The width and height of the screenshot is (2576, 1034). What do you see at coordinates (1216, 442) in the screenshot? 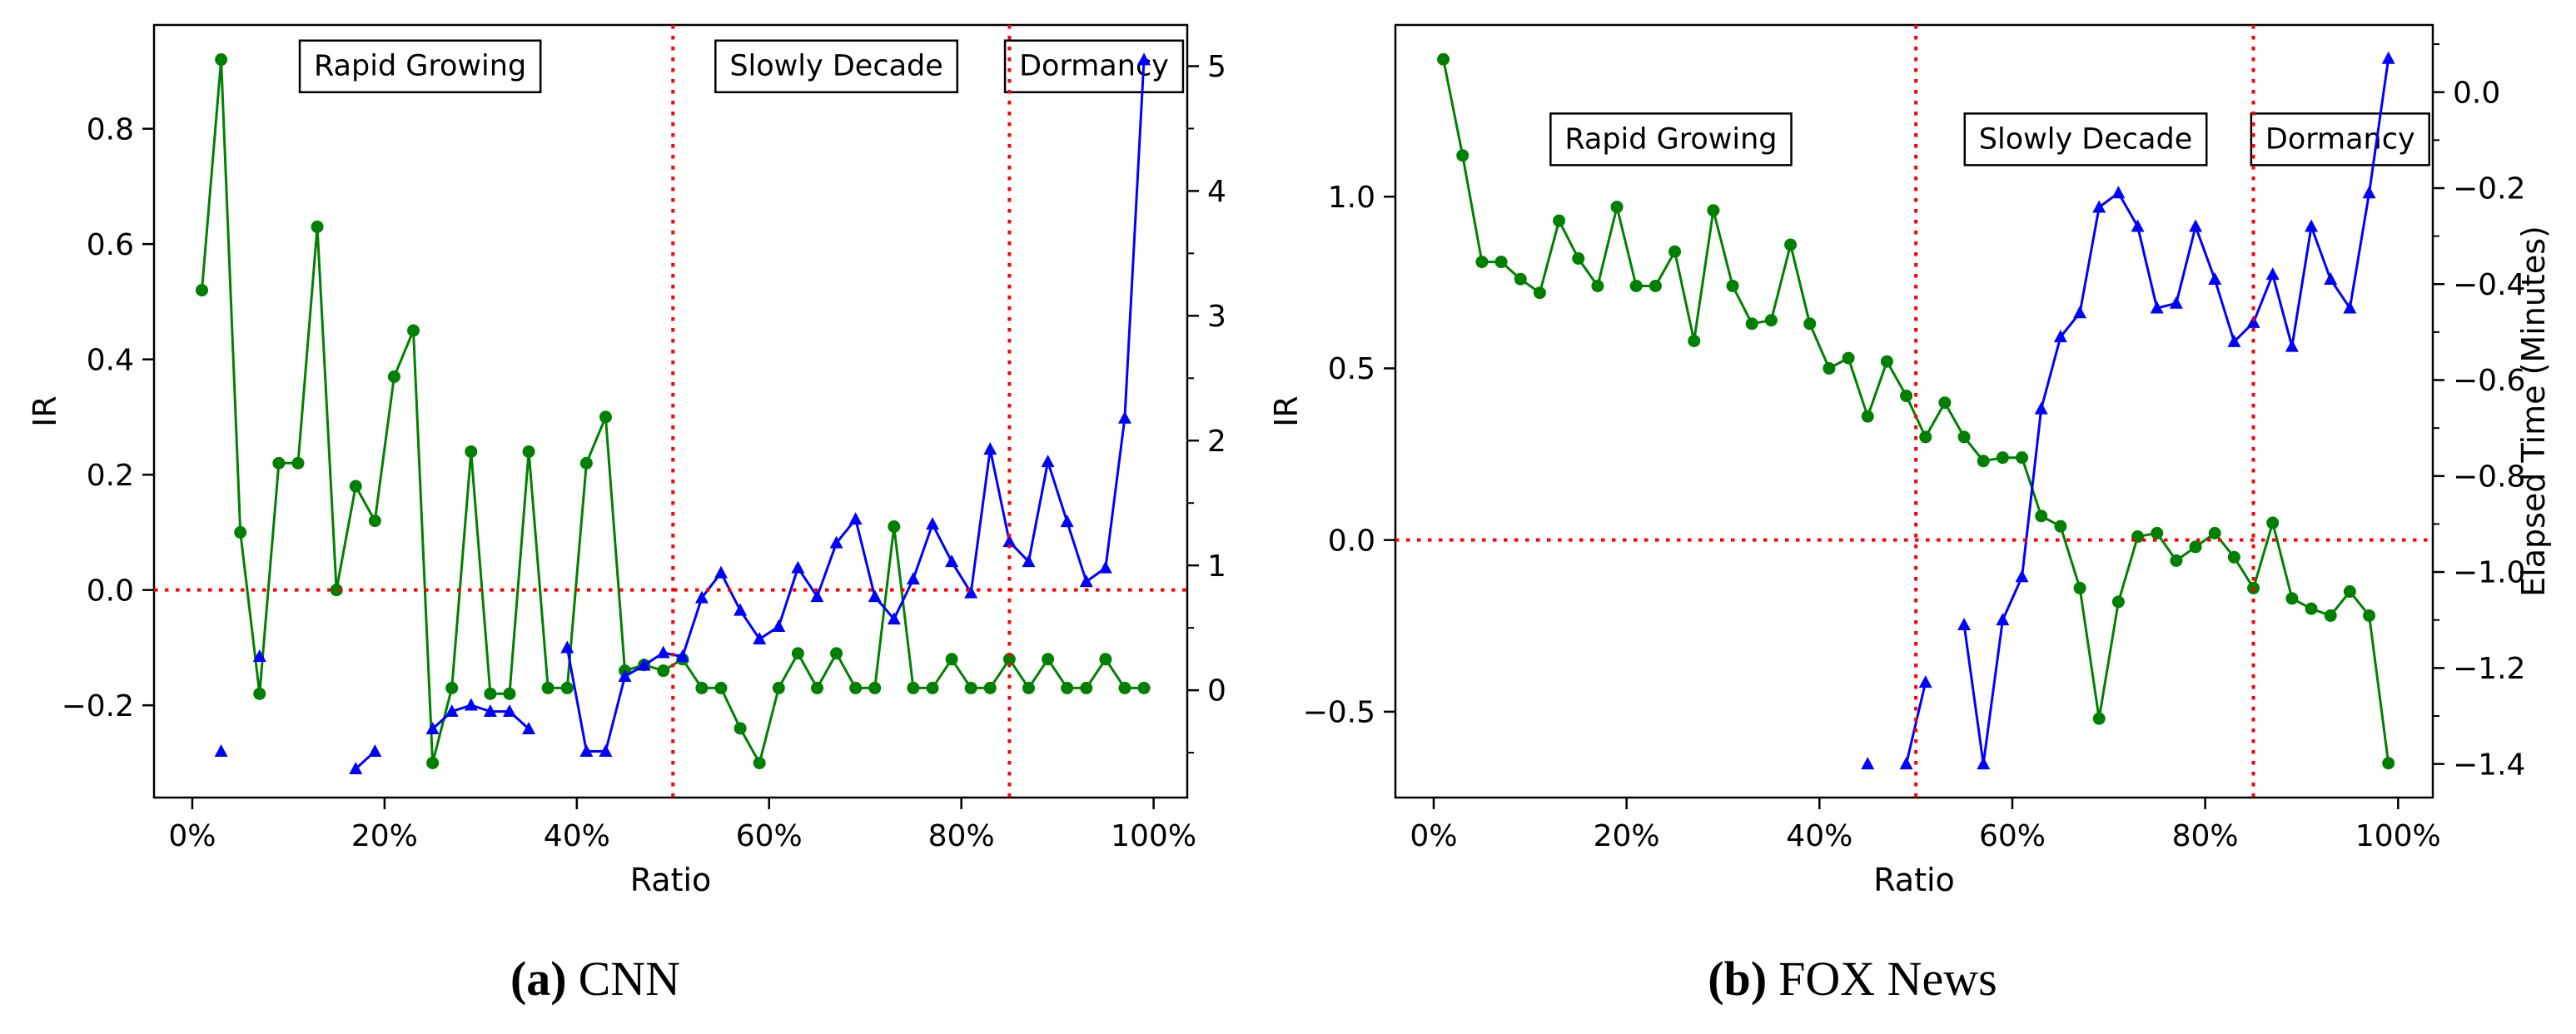
I see `cnn-y-right-tick-label: 2` at bounding box center [1216, 442].